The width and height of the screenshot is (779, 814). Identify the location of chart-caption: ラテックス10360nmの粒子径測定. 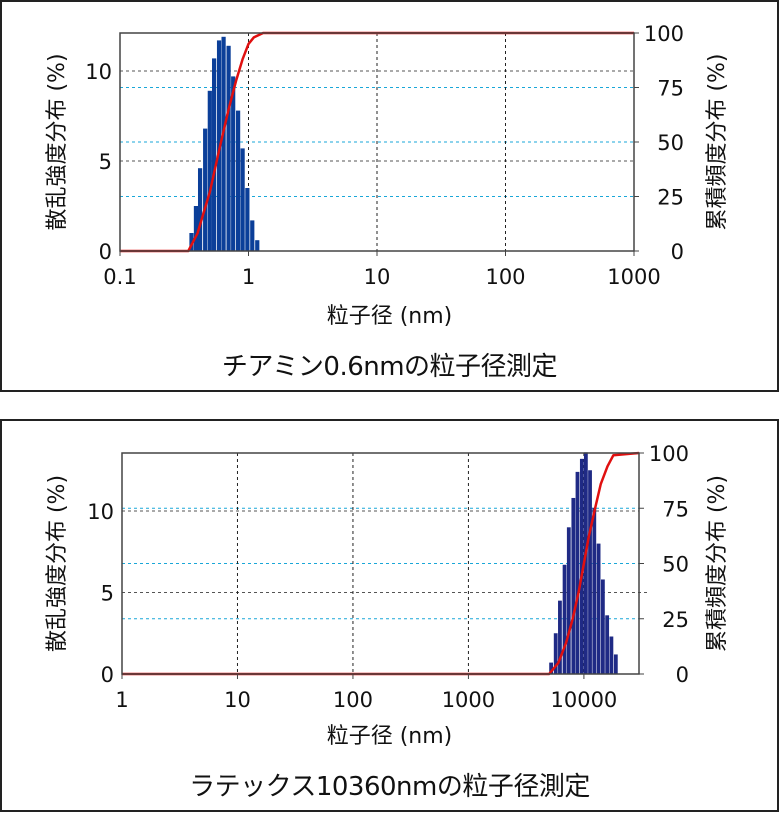
(389, 787).